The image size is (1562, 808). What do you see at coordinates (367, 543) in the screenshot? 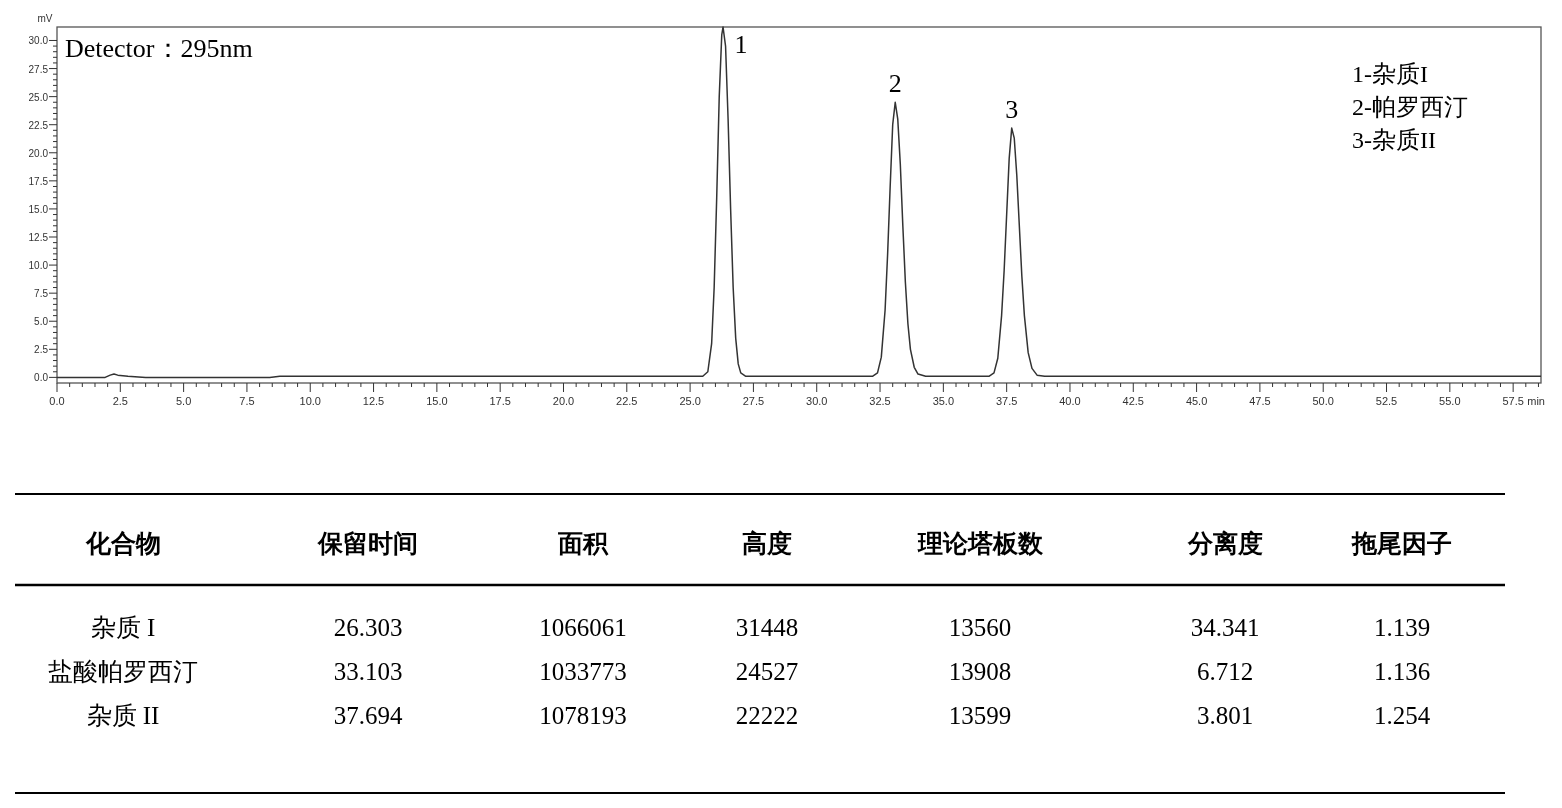
I see `category-label: 保留时间` at bounding box center [367, 543].